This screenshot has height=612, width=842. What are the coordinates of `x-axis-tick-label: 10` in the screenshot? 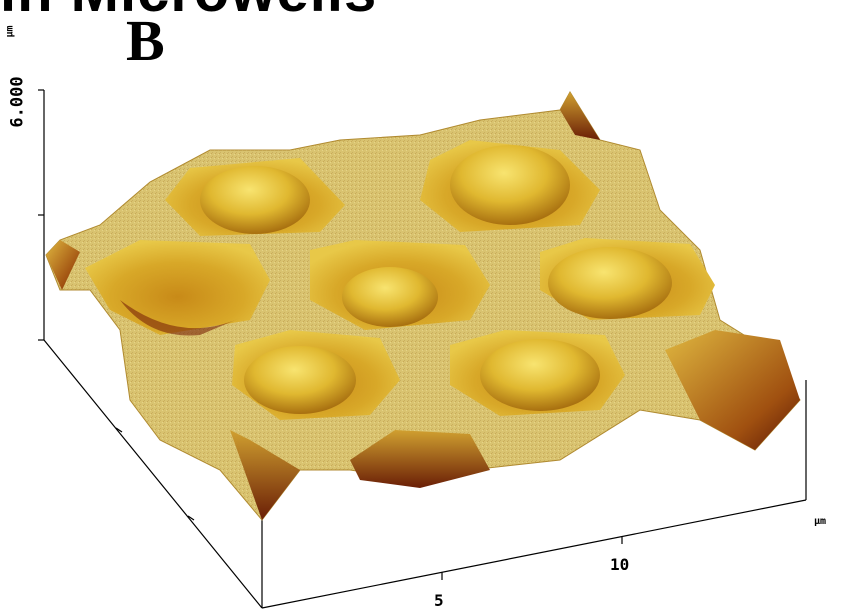 It's located at (620, 564).